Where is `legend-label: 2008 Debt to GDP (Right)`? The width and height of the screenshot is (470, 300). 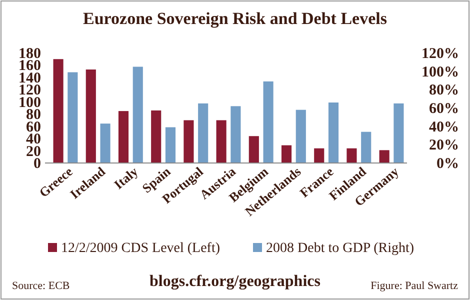 legend-label: 2008 Debt to GDP (Right) is located at coordinates (340, 248).